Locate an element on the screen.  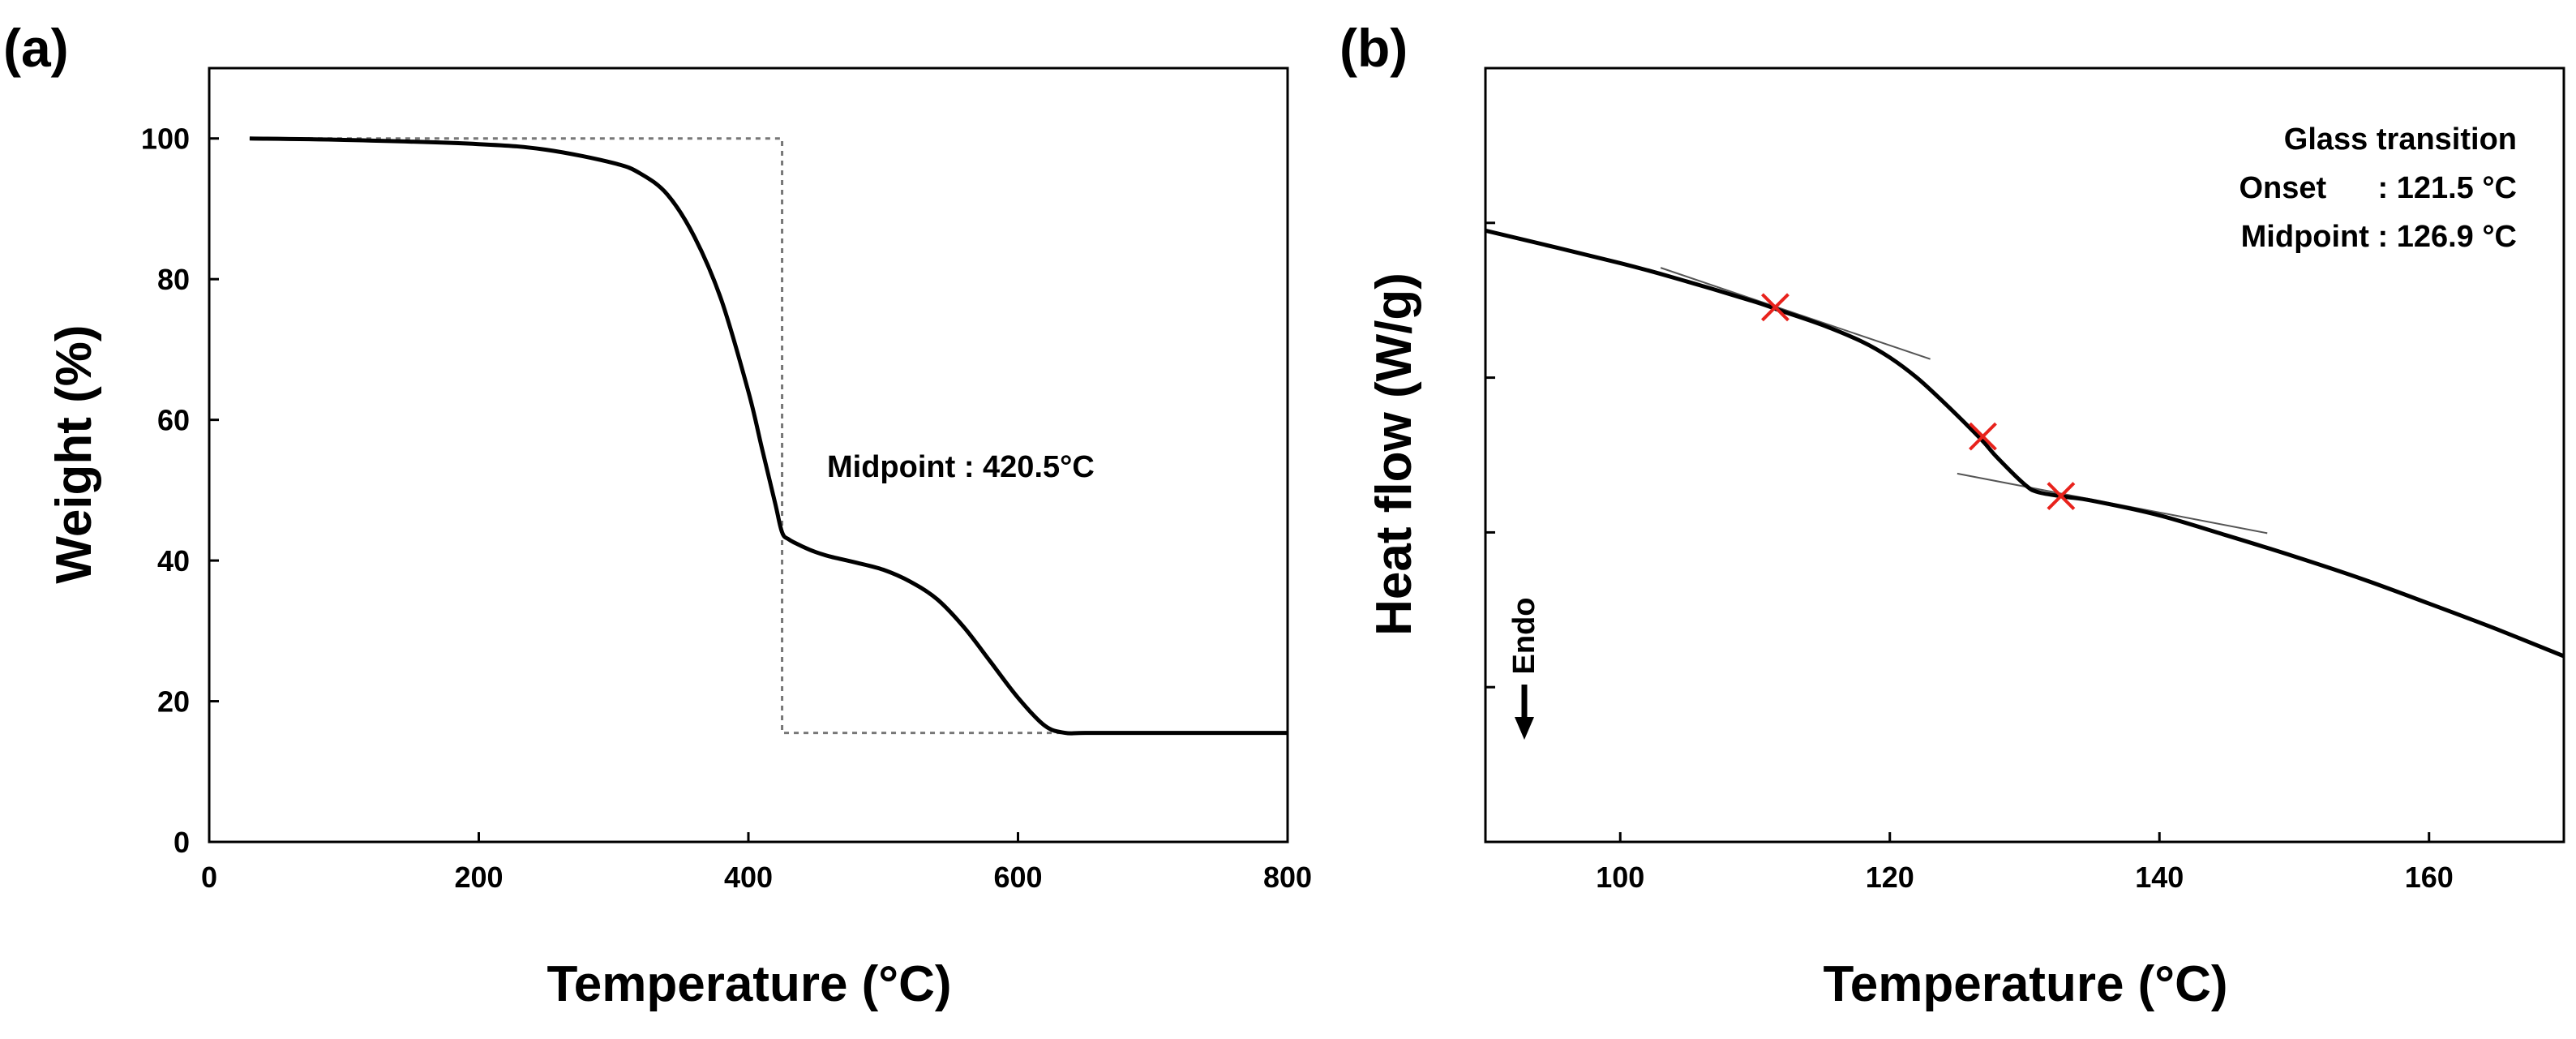
legend-title: Glass transition is located at coordinates (2400, 139).